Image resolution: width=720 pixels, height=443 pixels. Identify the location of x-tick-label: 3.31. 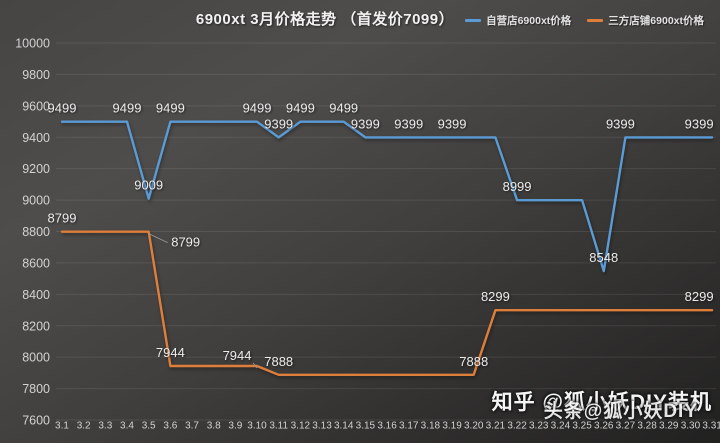
(711, 426).